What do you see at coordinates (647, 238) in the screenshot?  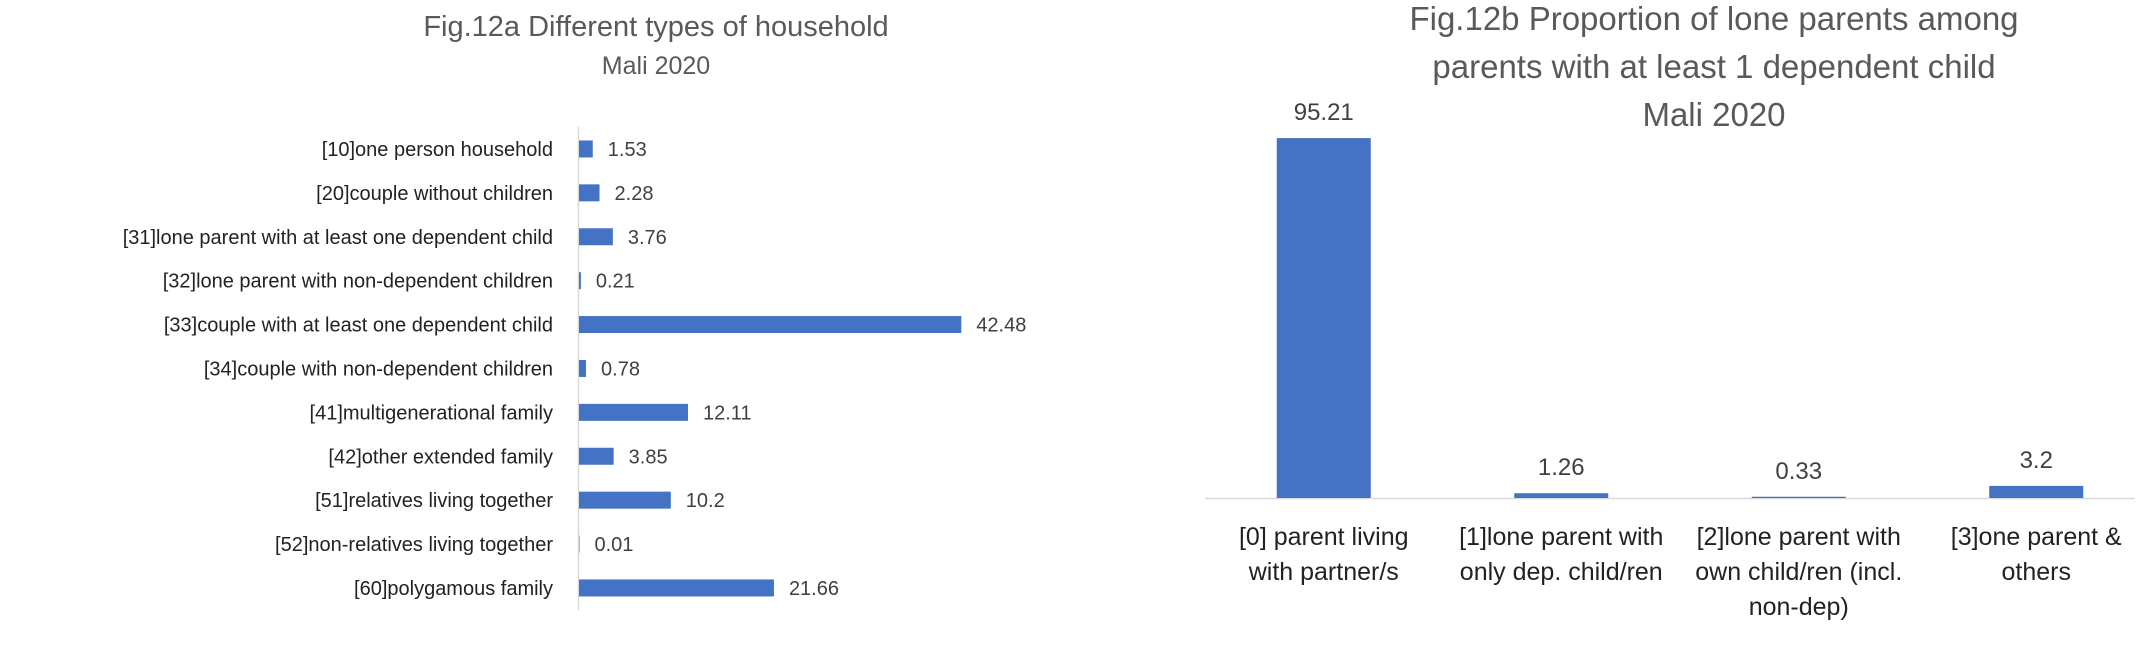 I see `chart-a-value-label: 3.76` at bounding box center [647, 238].